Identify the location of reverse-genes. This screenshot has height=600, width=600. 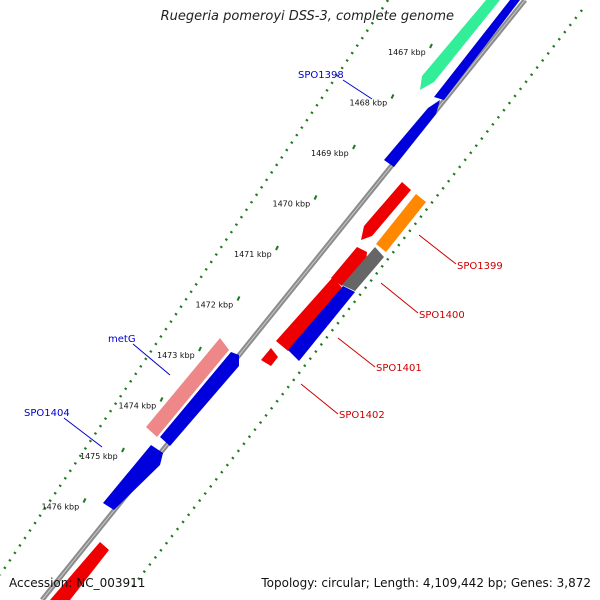
(357, 277).